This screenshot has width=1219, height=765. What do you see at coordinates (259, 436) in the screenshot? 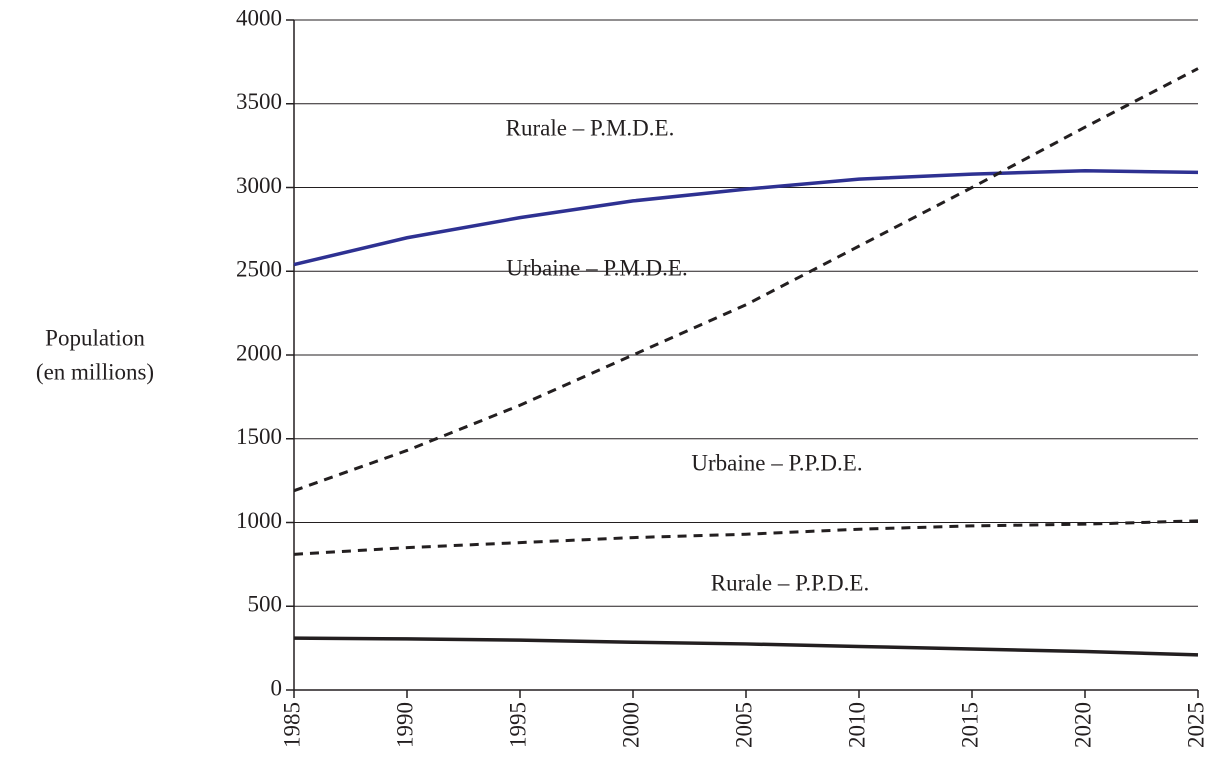
I see `y-tick-label: 1500` at bounding box center [259, 436].